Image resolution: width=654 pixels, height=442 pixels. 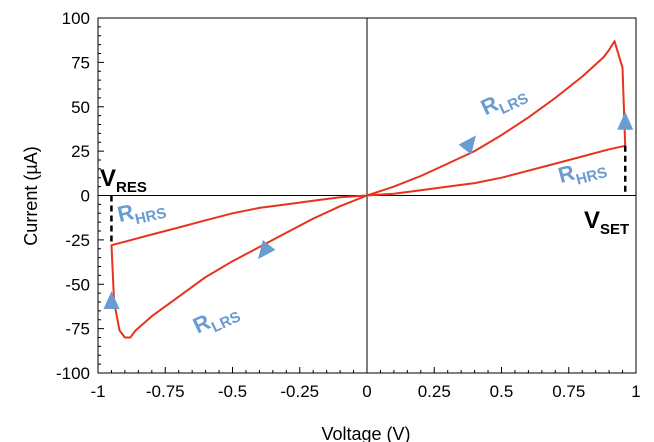 What do you see at coordinates (502, 391) in the screenshot?
I see `x-tick-label: 0.5` at bounding box center [502, 391].